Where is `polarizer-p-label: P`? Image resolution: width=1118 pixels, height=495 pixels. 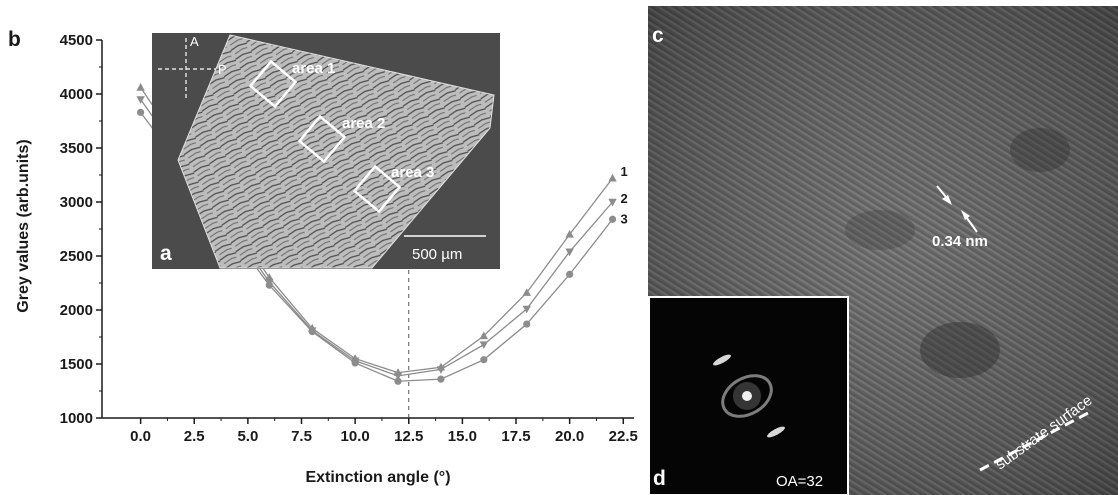
polarizer-p-label: P is located at coordinates (222, 69).